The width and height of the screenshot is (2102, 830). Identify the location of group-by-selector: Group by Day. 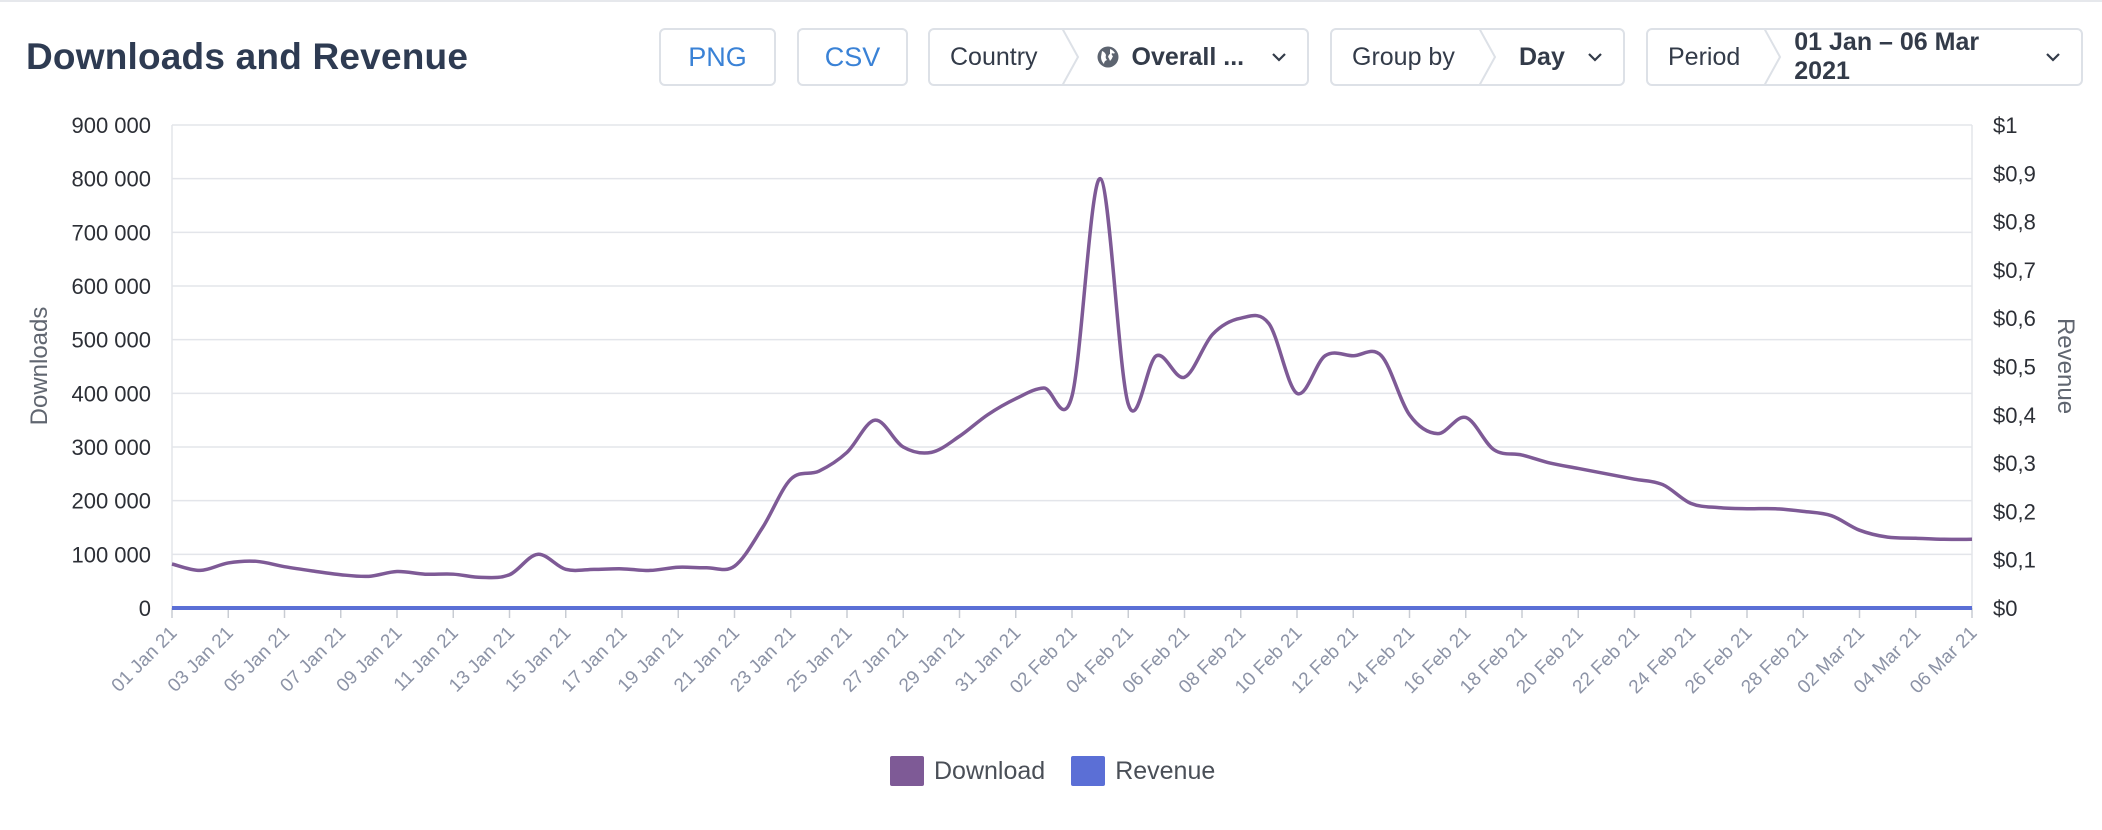
(1477, 57).